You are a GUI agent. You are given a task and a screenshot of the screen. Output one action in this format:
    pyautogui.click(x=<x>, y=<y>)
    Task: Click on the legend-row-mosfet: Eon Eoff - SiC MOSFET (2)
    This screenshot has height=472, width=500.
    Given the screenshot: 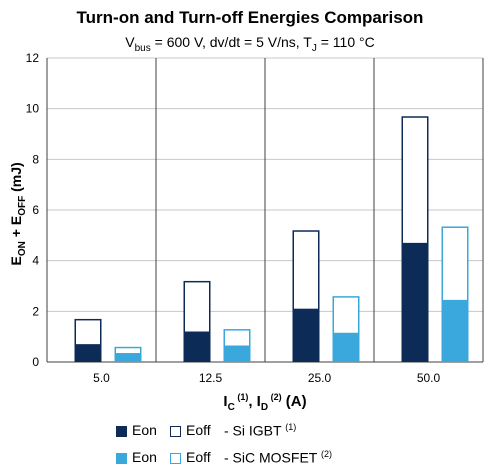 What is the action you would take?
    pyautogui.click(x=276, y=458)
    